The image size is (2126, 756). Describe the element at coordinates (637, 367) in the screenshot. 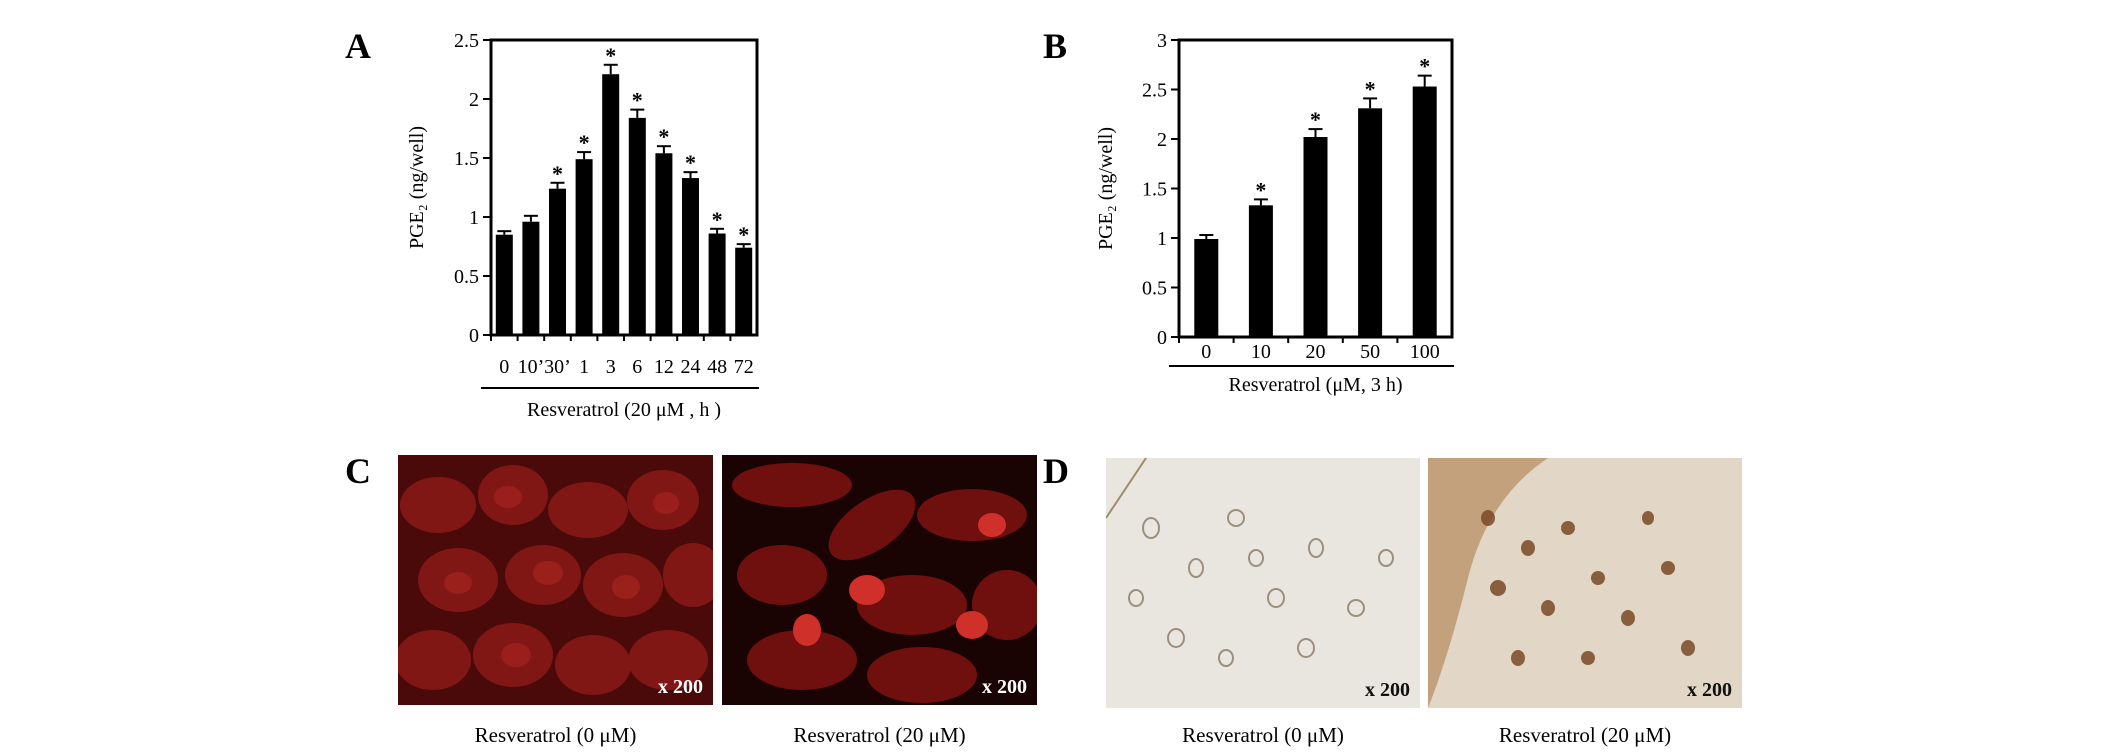

I see `x-tick-label: 6` at that location.